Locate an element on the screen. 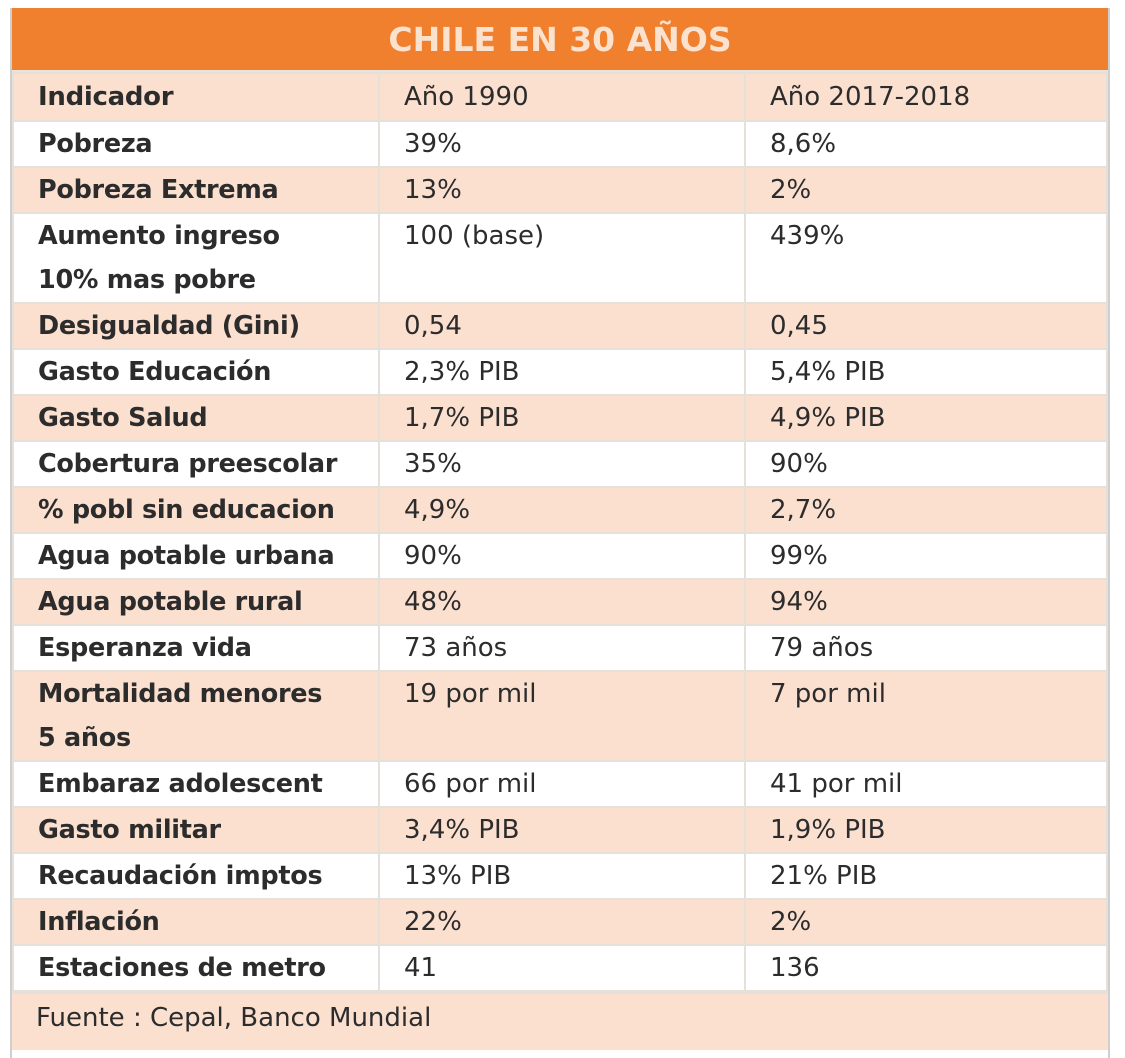 The width and height of the screenshot is (1125, 1058). indicator-cell: Desigualdad (Gini) is located at coordinates (196, 326).